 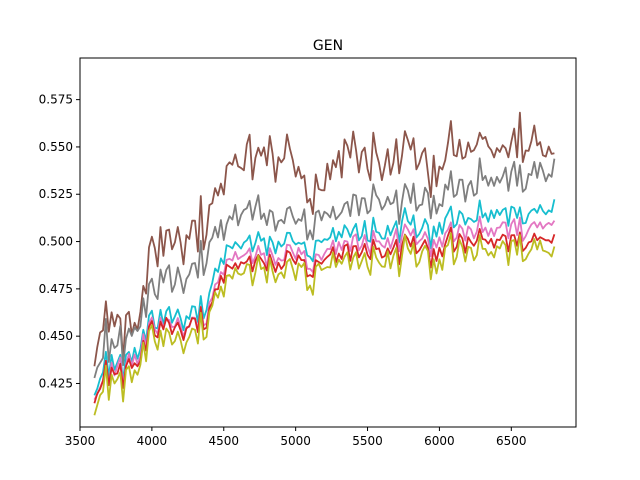 I want to click on y-tick-label: 0.425, so click(x=56, y=383).